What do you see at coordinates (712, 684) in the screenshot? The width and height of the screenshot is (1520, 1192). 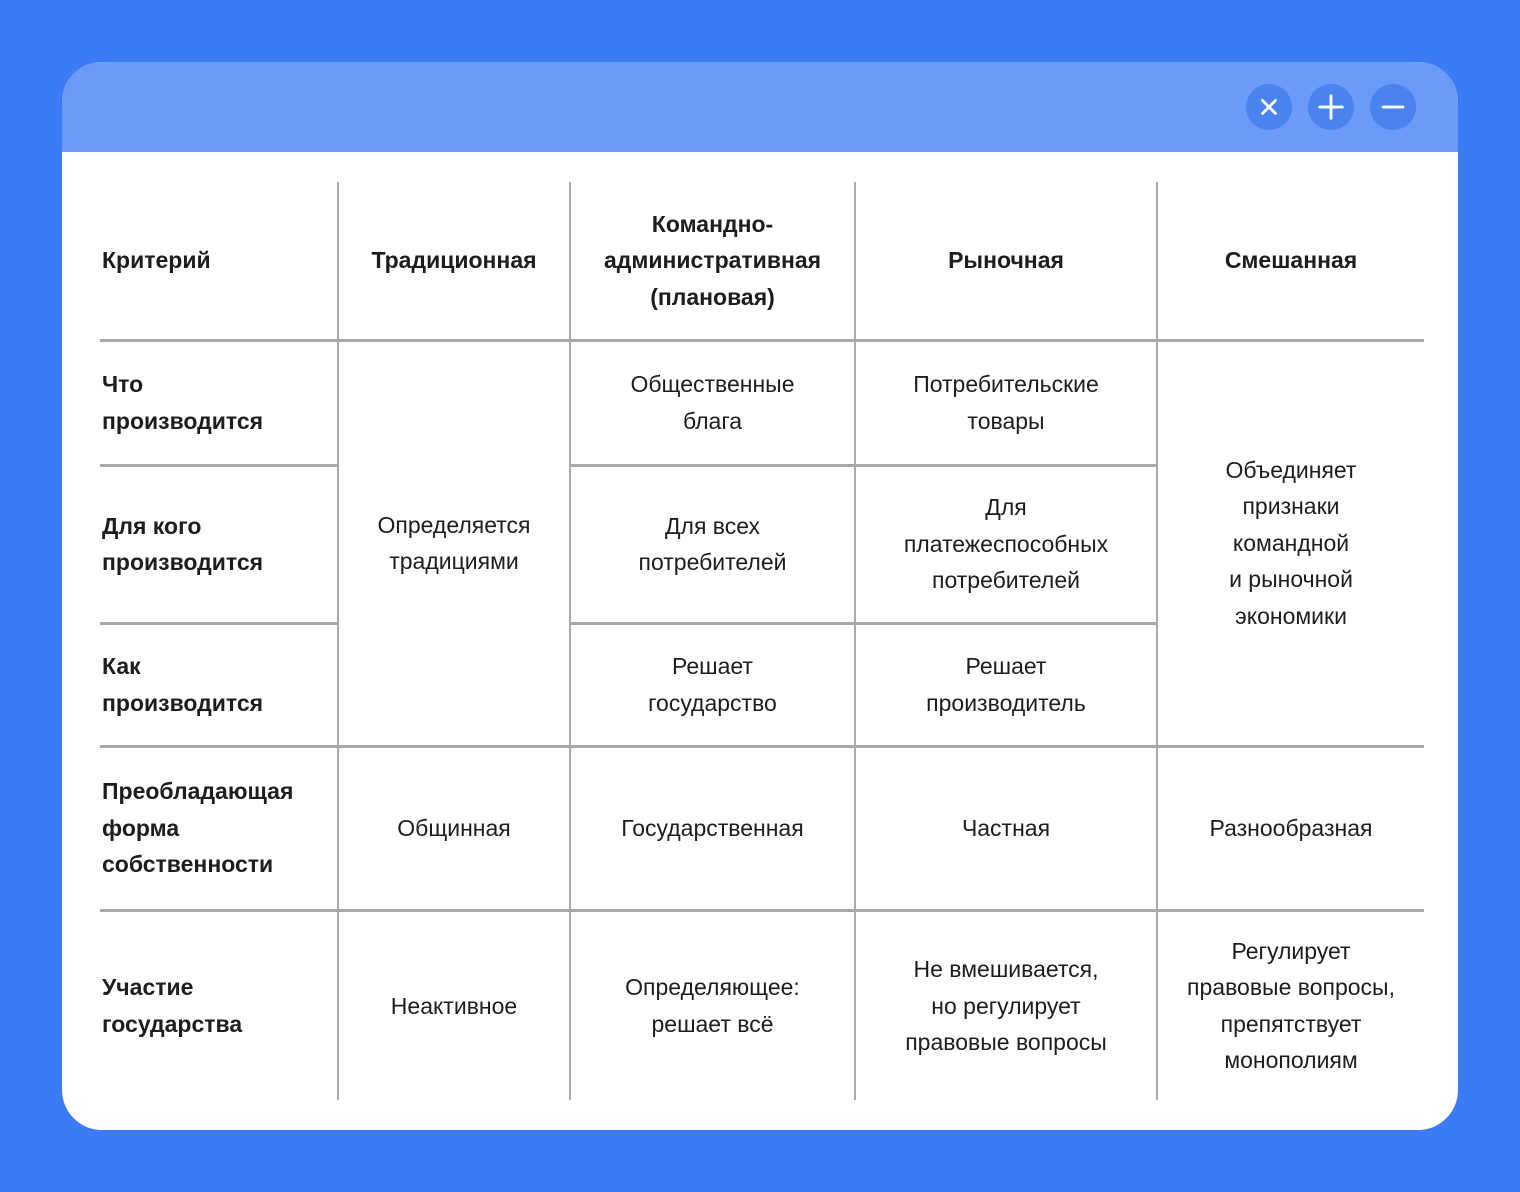 I see `cell-how-command: Решает государство` at bounding box center [712, 684].